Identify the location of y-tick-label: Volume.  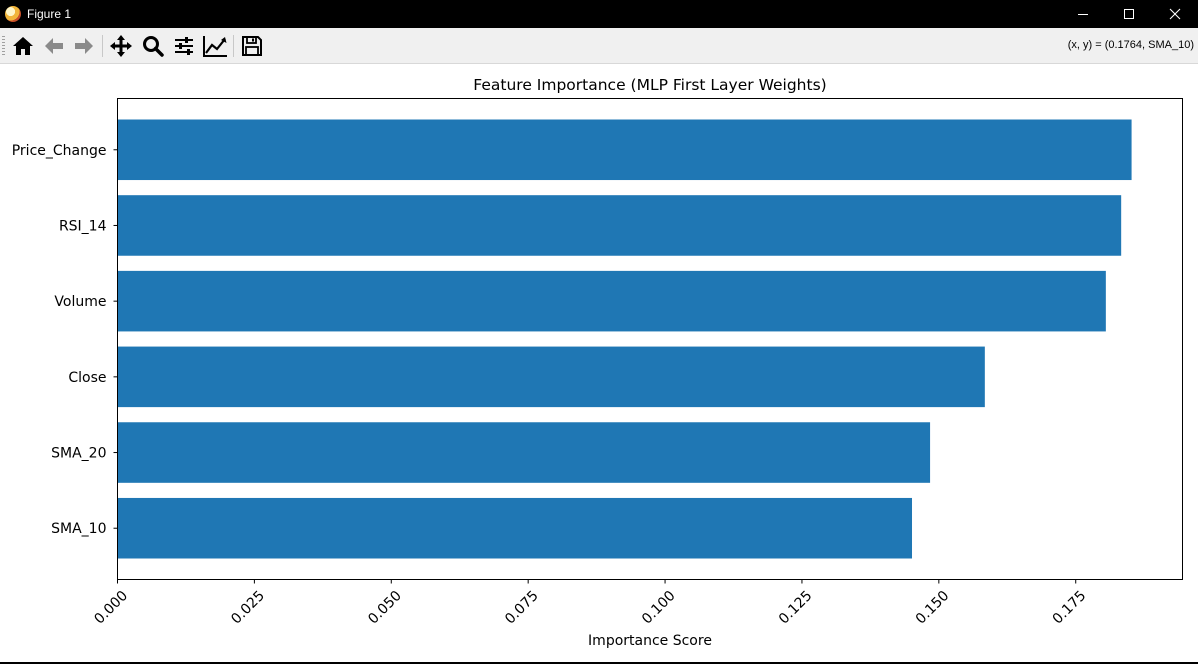
(80, 302).